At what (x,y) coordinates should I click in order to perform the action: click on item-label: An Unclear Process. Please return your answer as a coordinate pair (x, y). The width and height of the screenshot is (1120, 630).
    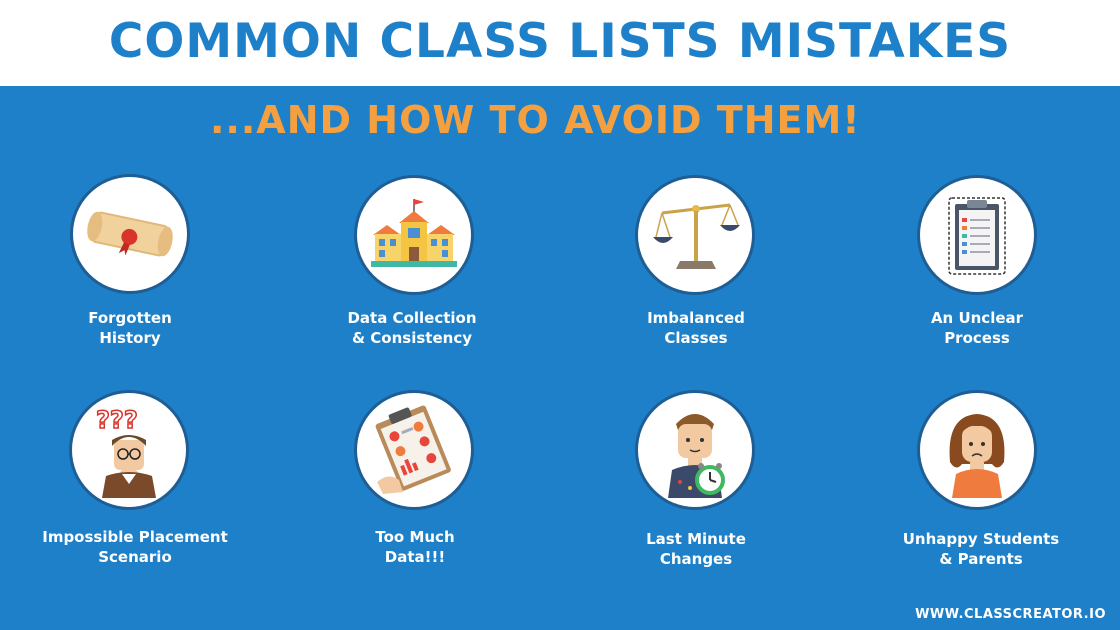
    Looking at the image, I should click on (977, 328).